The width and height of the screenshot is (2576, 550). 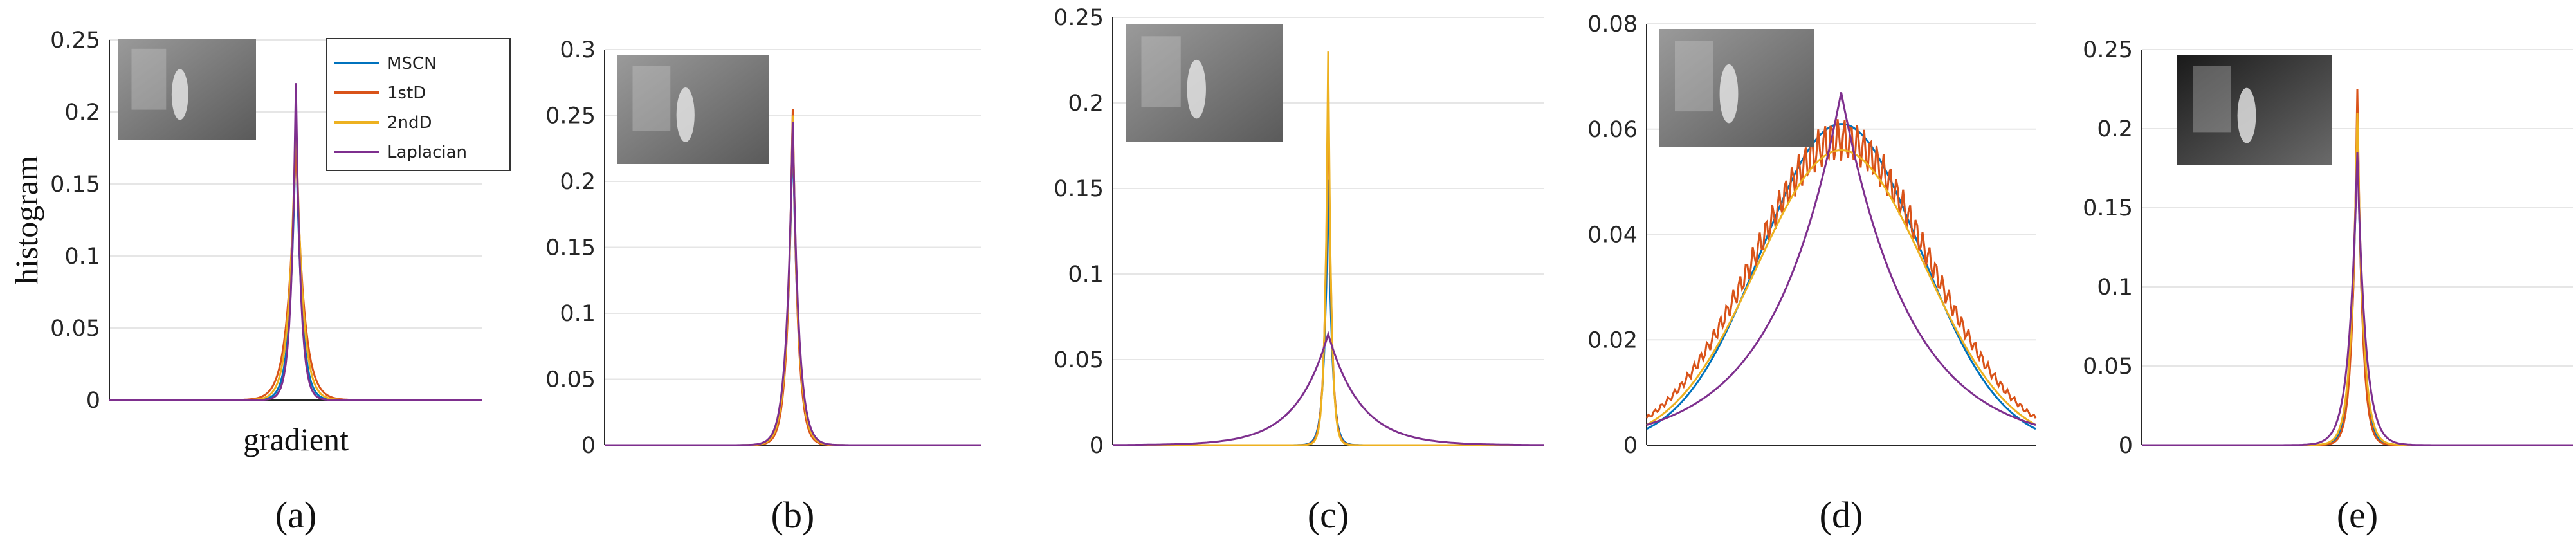 What do you see at coordinates (1612, 235) in the screenshot?
I see `y-tick-label: 0.04` at bounding box center [1612, 235].